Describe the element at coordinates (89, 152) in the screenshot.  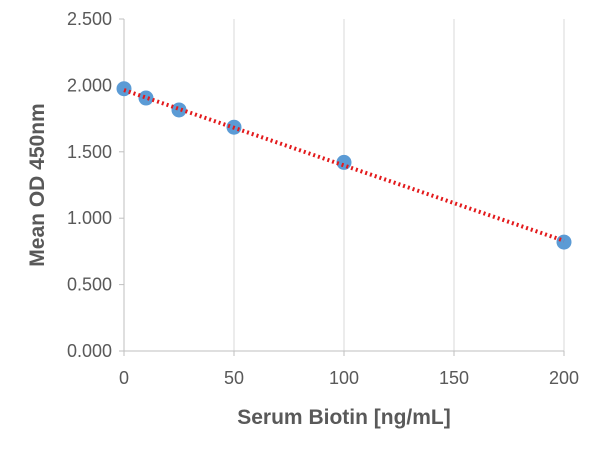
I see `y-tick-label: 1.500` at that location.